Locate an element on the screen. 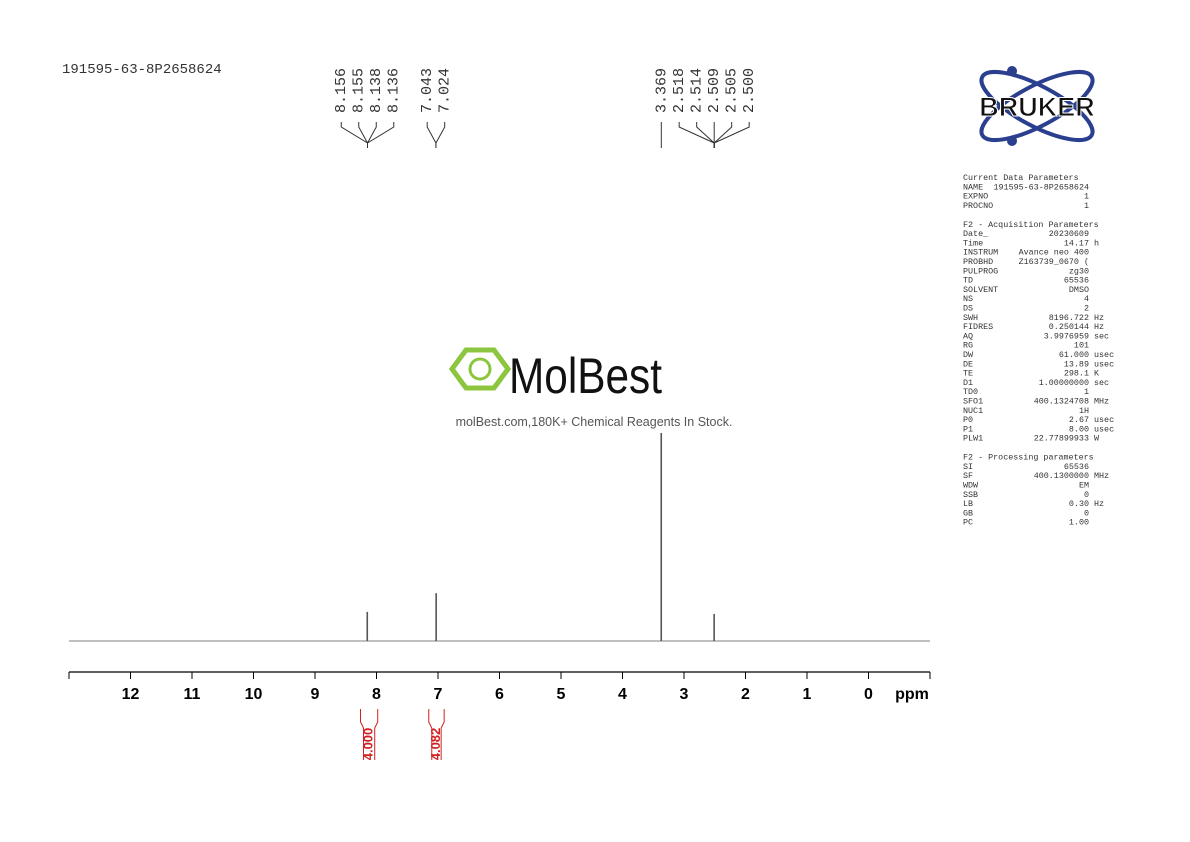  x-tick-label: 9 is located at coordinates (315, 694).